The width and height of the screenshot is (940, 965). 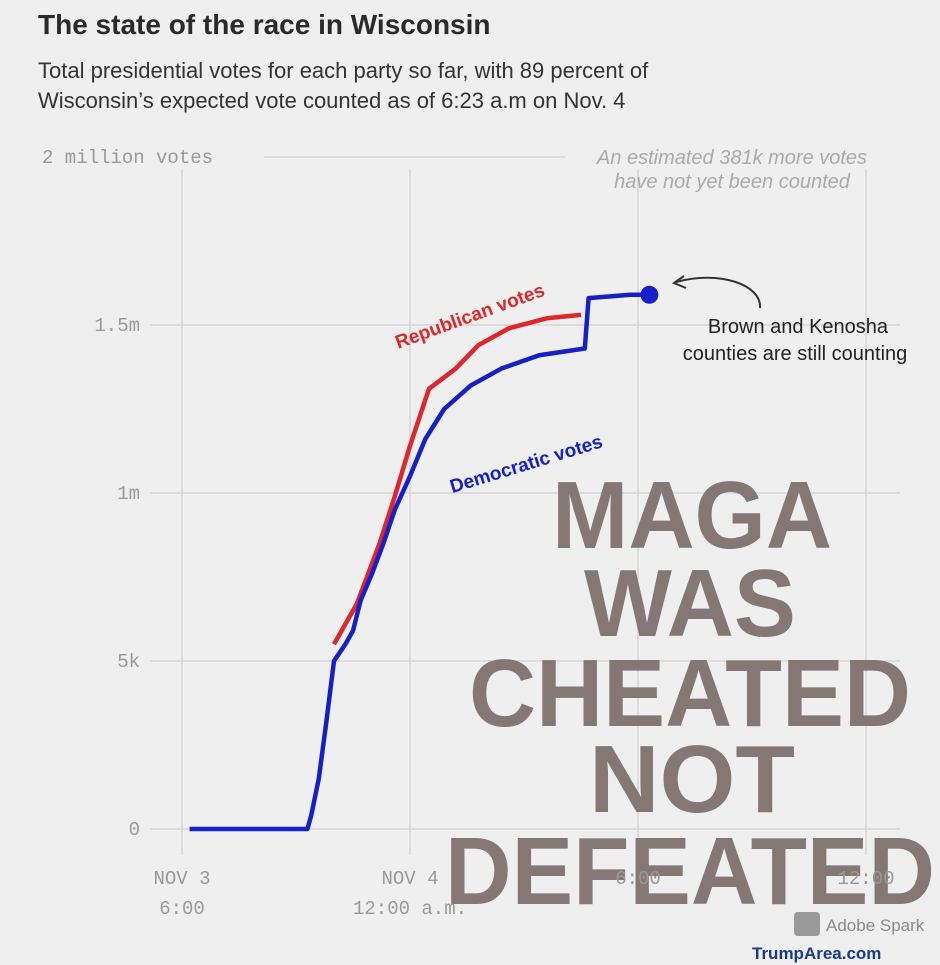 I want to click on x-tick-label: NOV 4 12:00 a.m., so click(x=410, y=894).